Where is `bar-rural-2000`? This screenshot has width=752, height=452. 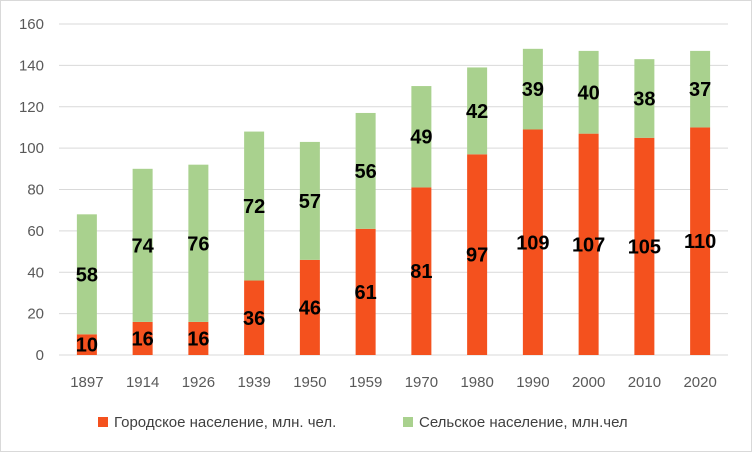 bar-rural-2000 is located at coordinates (588, 92).